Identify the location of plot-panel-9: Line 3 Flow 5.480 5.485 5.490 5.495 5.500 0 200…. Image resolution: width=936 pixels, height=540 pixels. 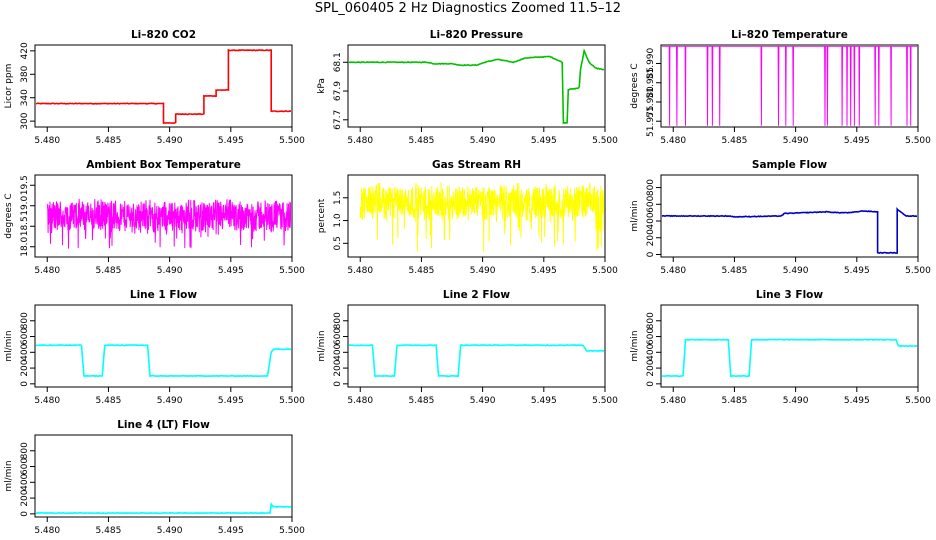
(780, 347).